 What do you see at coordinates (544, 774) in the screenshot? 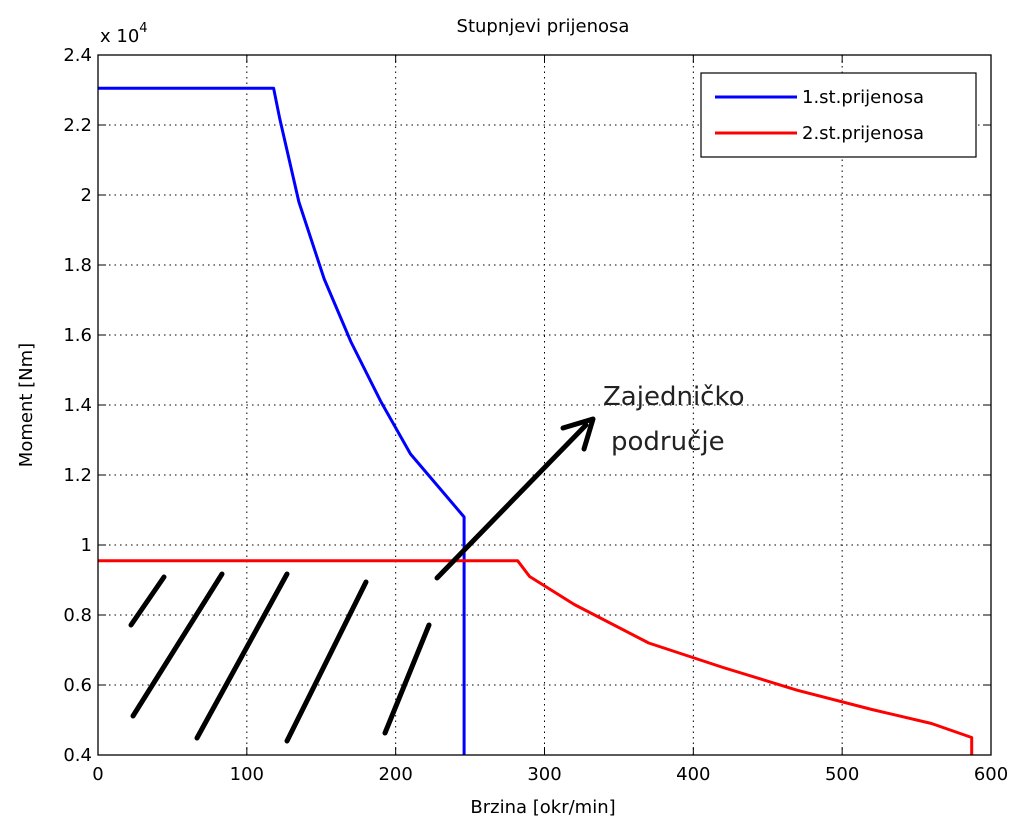
I see `x-tick-label: 300` at bounding box center [544, 774].